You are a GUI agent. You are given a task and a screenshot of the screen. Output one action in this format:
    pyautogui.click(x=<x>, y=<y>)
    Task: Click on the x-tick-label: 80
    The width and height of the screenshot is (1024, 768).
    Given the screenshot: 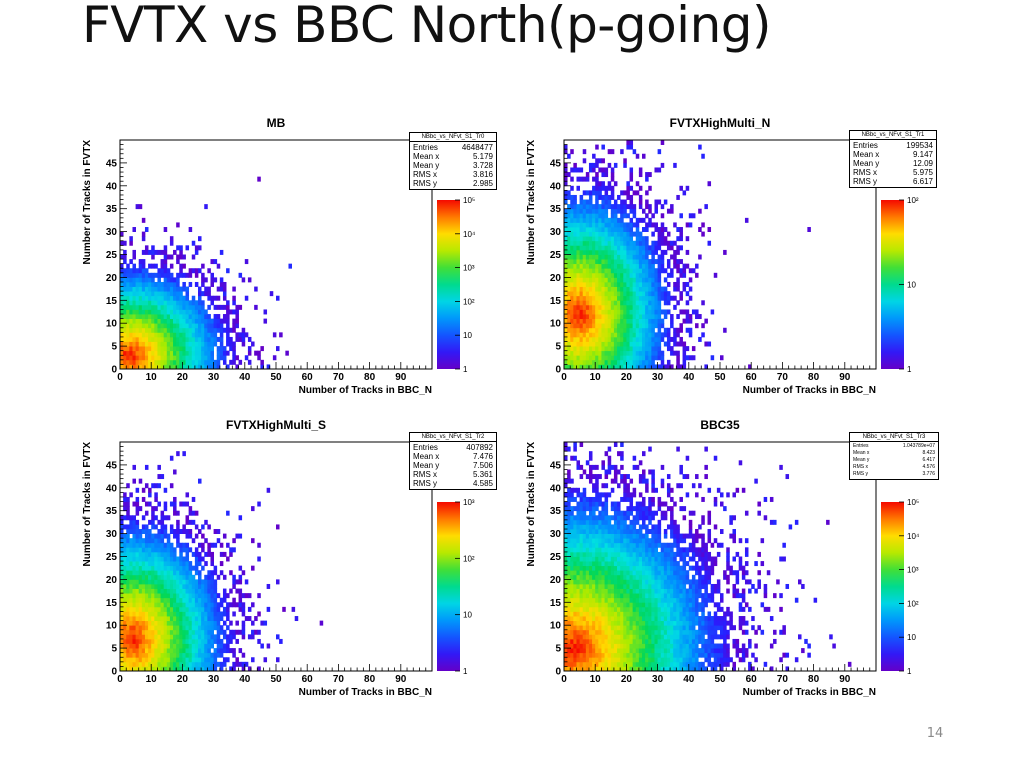 What is the action you would take?
    pyautogui.click(x=370, y=377)
    